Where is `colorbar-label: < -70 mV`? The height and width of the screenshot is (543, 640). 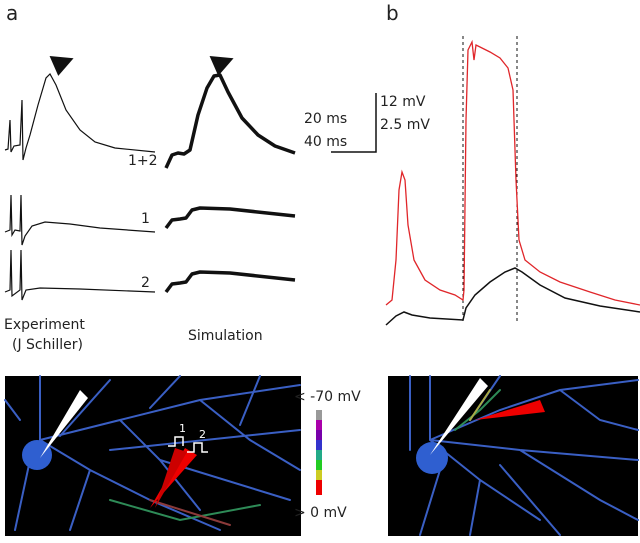
colorbar-label: < -70 mV is located at coordinates (327, 397).